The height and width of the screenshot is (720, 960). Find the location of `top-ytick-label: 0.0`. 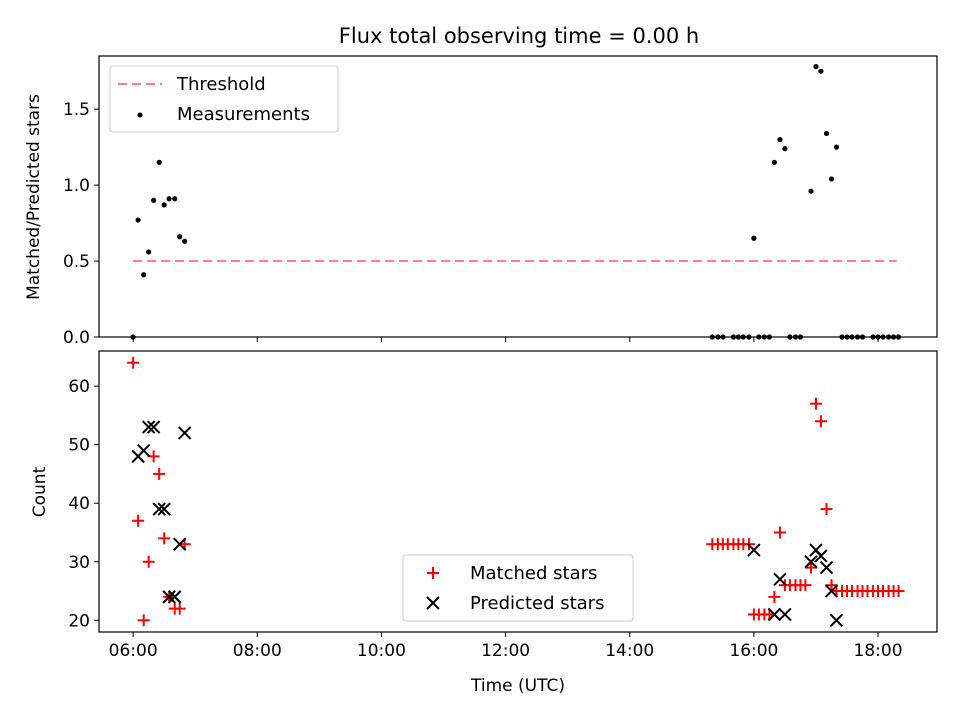

top-ytick-label: 0.0 is located at coordinates (76, 338).